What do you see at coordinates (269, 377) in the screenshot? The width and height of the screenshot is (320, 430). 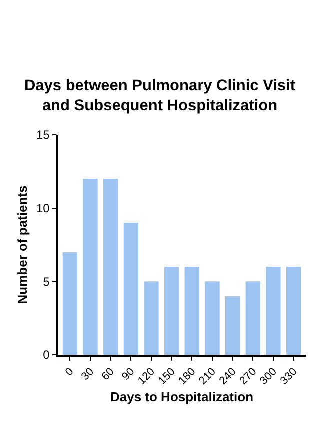 I see `x-tick-label: 300` at bounding box center [269, 377].